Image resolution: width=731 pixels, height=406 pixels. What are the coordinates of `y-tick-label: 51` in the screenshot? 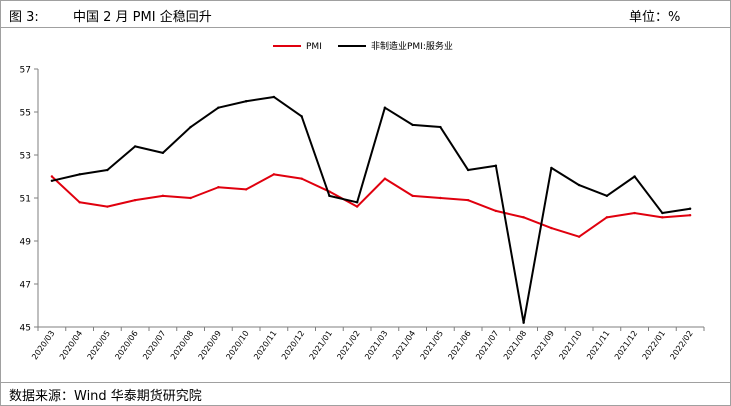 It's located at (25, 200).